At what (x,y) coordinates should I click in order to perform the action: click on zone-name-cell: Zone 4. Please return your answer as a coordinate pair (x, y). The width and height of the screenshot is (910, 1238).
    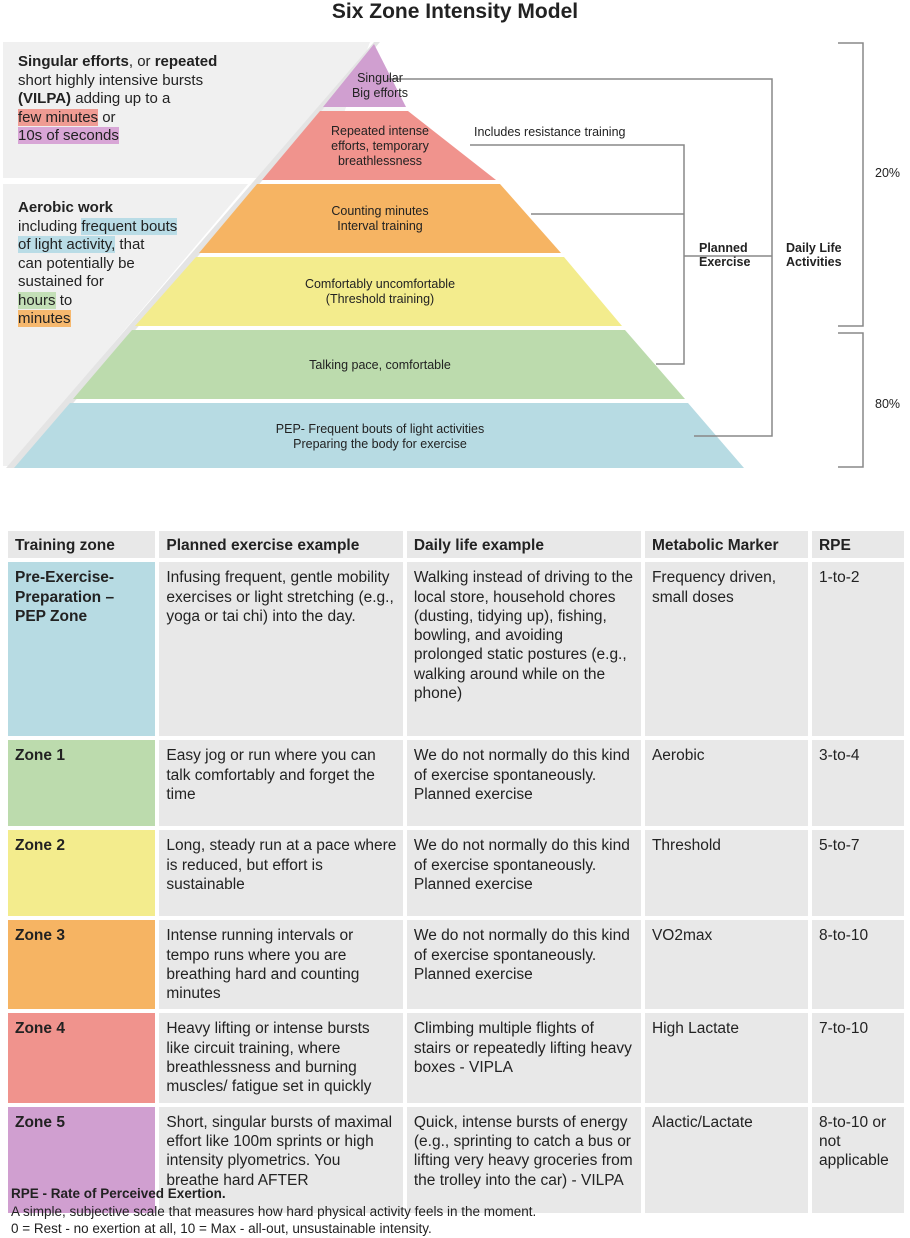
    Looking at the image, I should click on (82, 1058).